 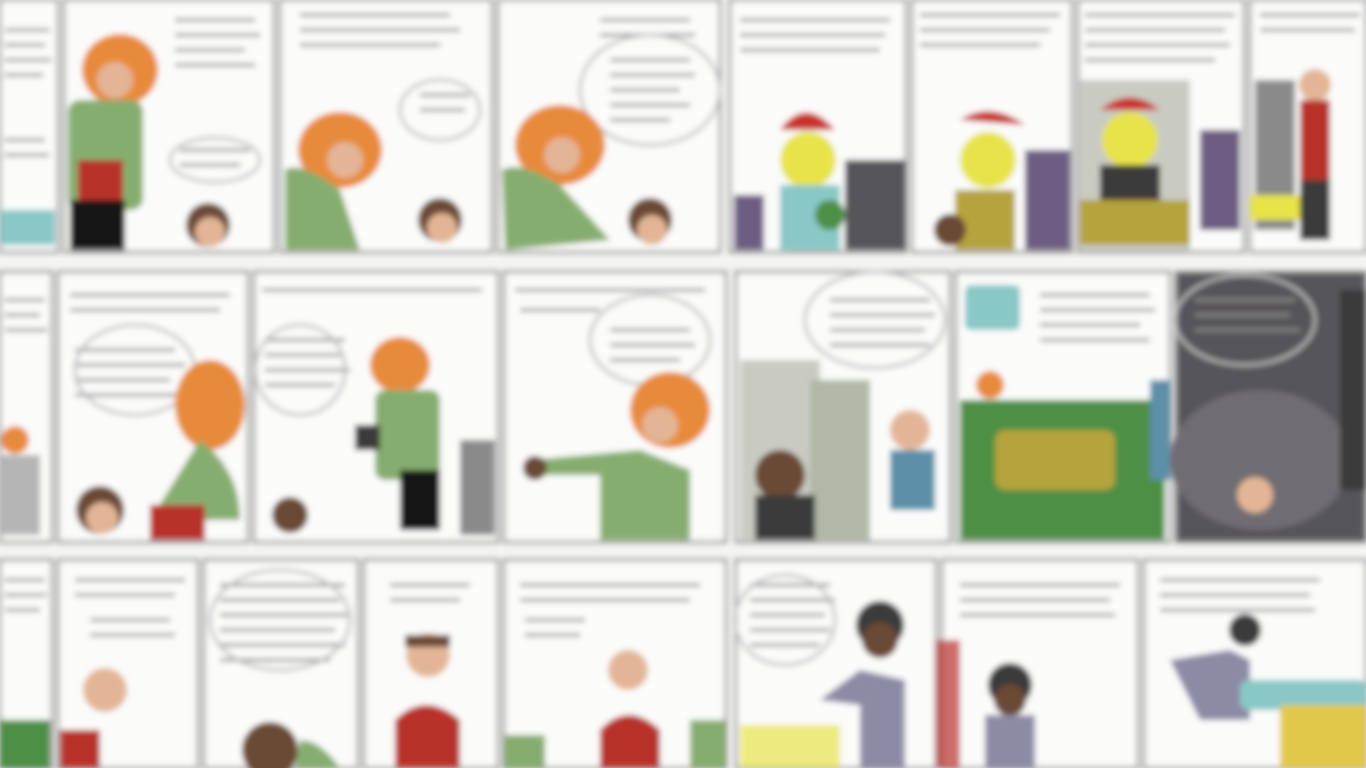 I want to click on scenery-water, so click(x=27, y=227).